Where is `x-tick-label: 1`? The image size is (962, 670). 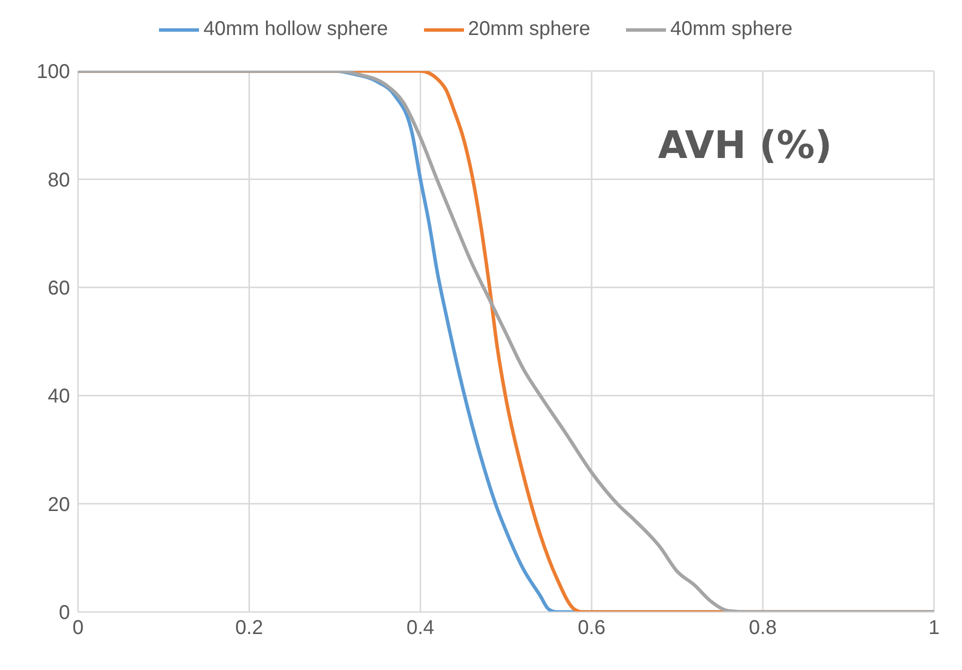 x-tick-label: 1 is located at coordinates (934, 628).